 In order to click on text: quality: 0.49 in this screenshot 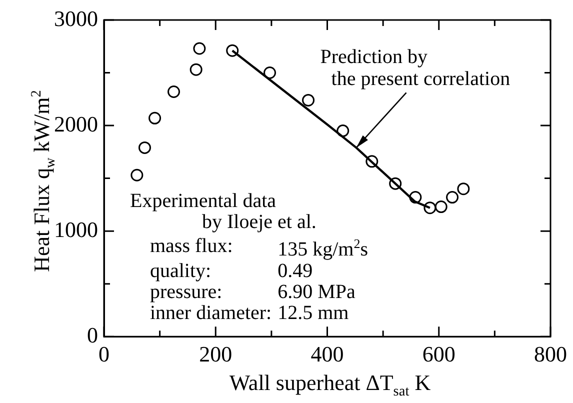, I will do `click(231, 271)`.